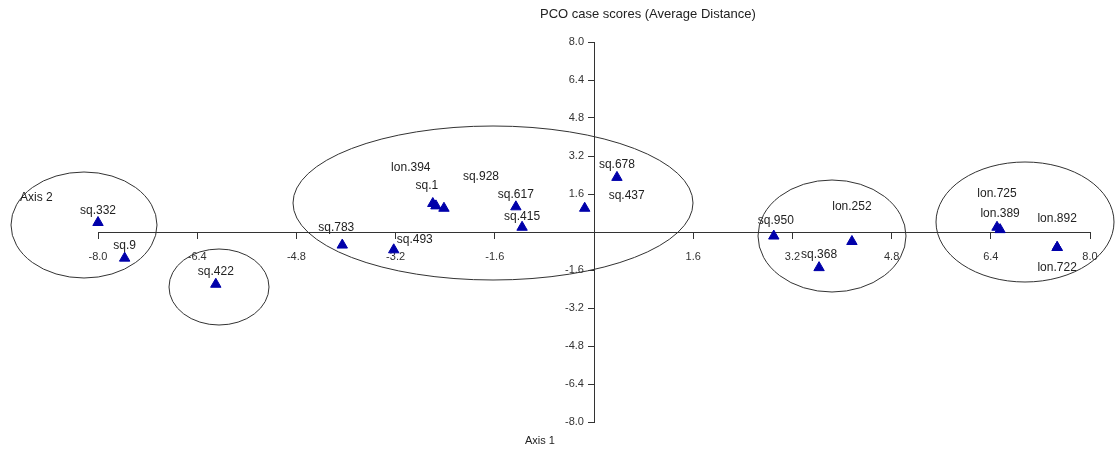 This screenshot has width=1117, height=452. What do you see at coordinates (997, 192) in the screenshot?
I see `annotation: lon.725` at bounding box center [997, 192].